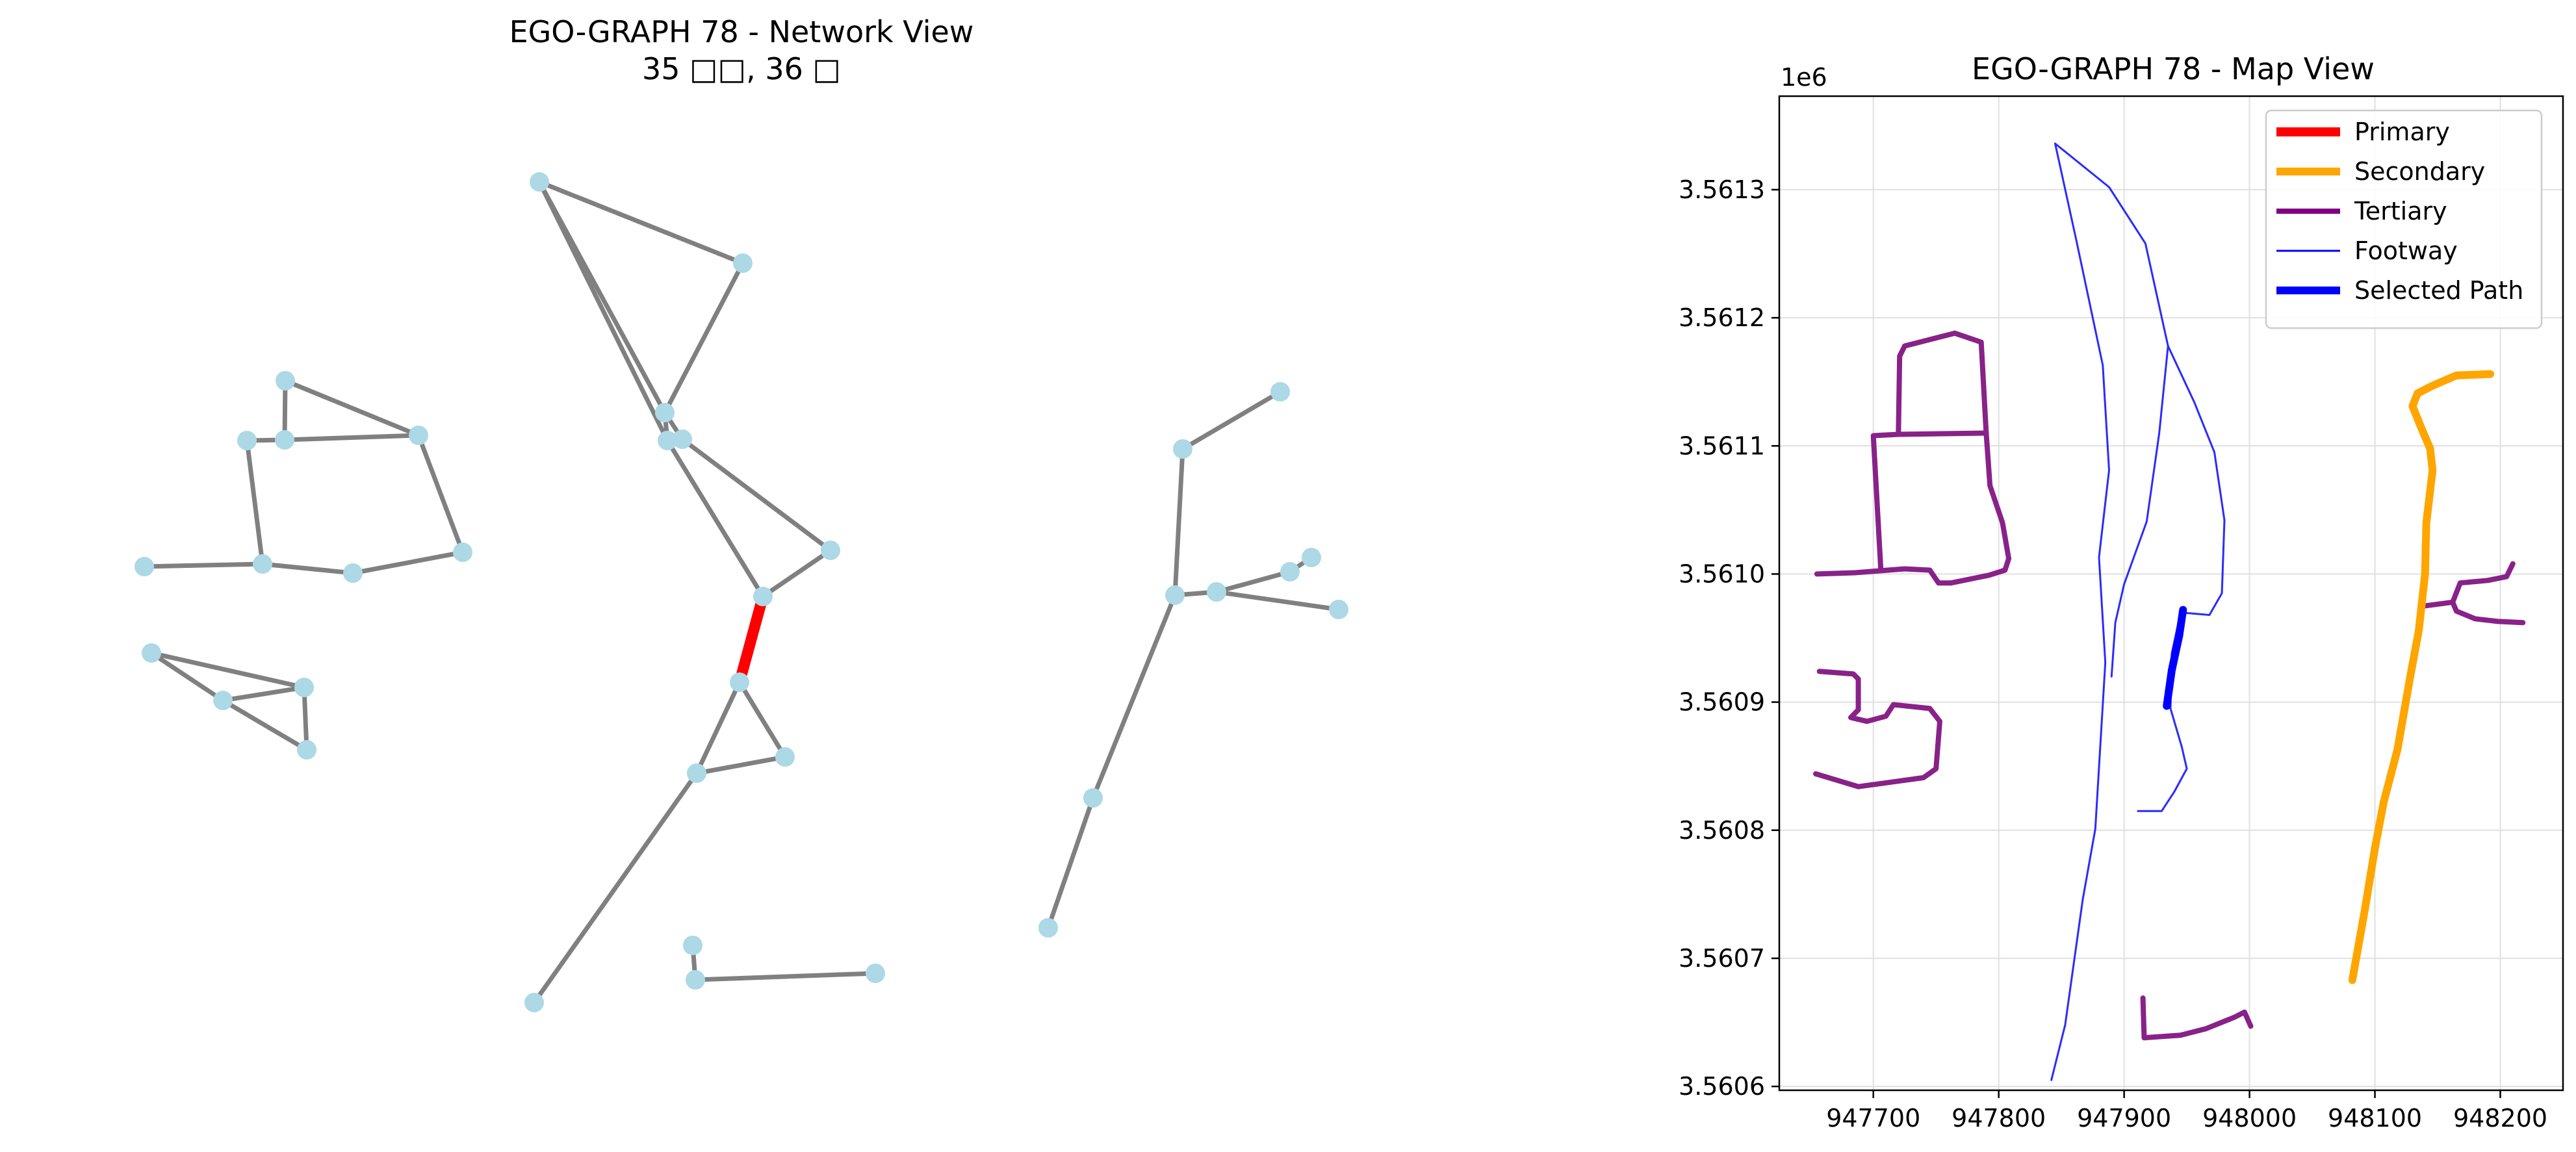 This screenshot has height=1152, width=2576. I want to click on x-tick-label: 947900, so click(2124, 1118).